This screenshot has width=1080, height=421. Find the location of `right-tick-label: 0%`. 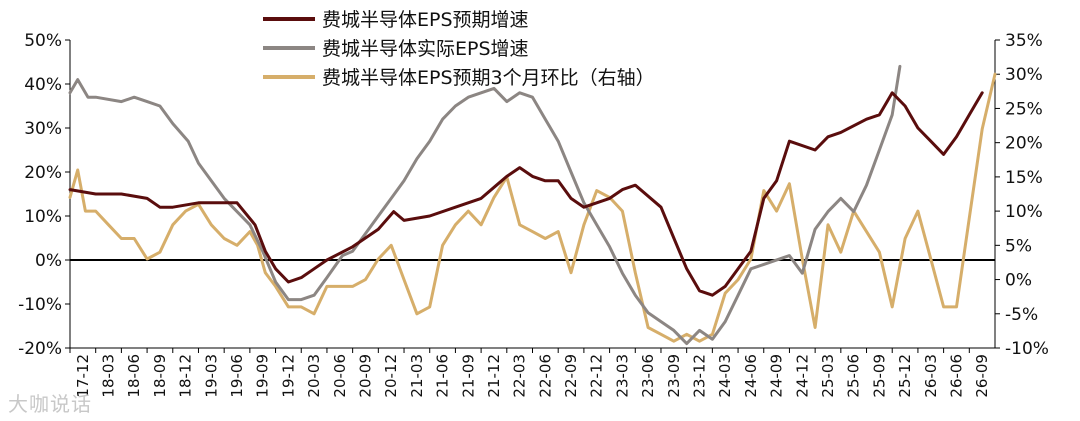

right-tick-label: 0% is located at coordinates (1018, 281).